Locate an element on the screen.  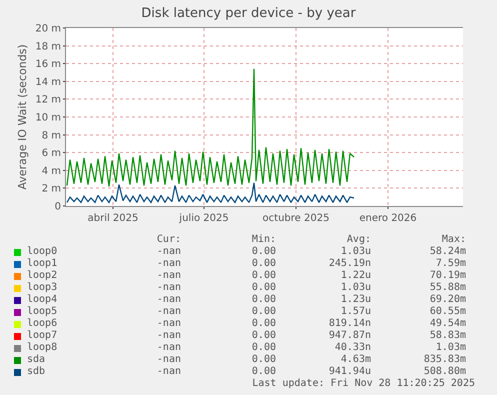
text: -nan 0.00 1.57u 60.55m is located at coordinates (311, 311).